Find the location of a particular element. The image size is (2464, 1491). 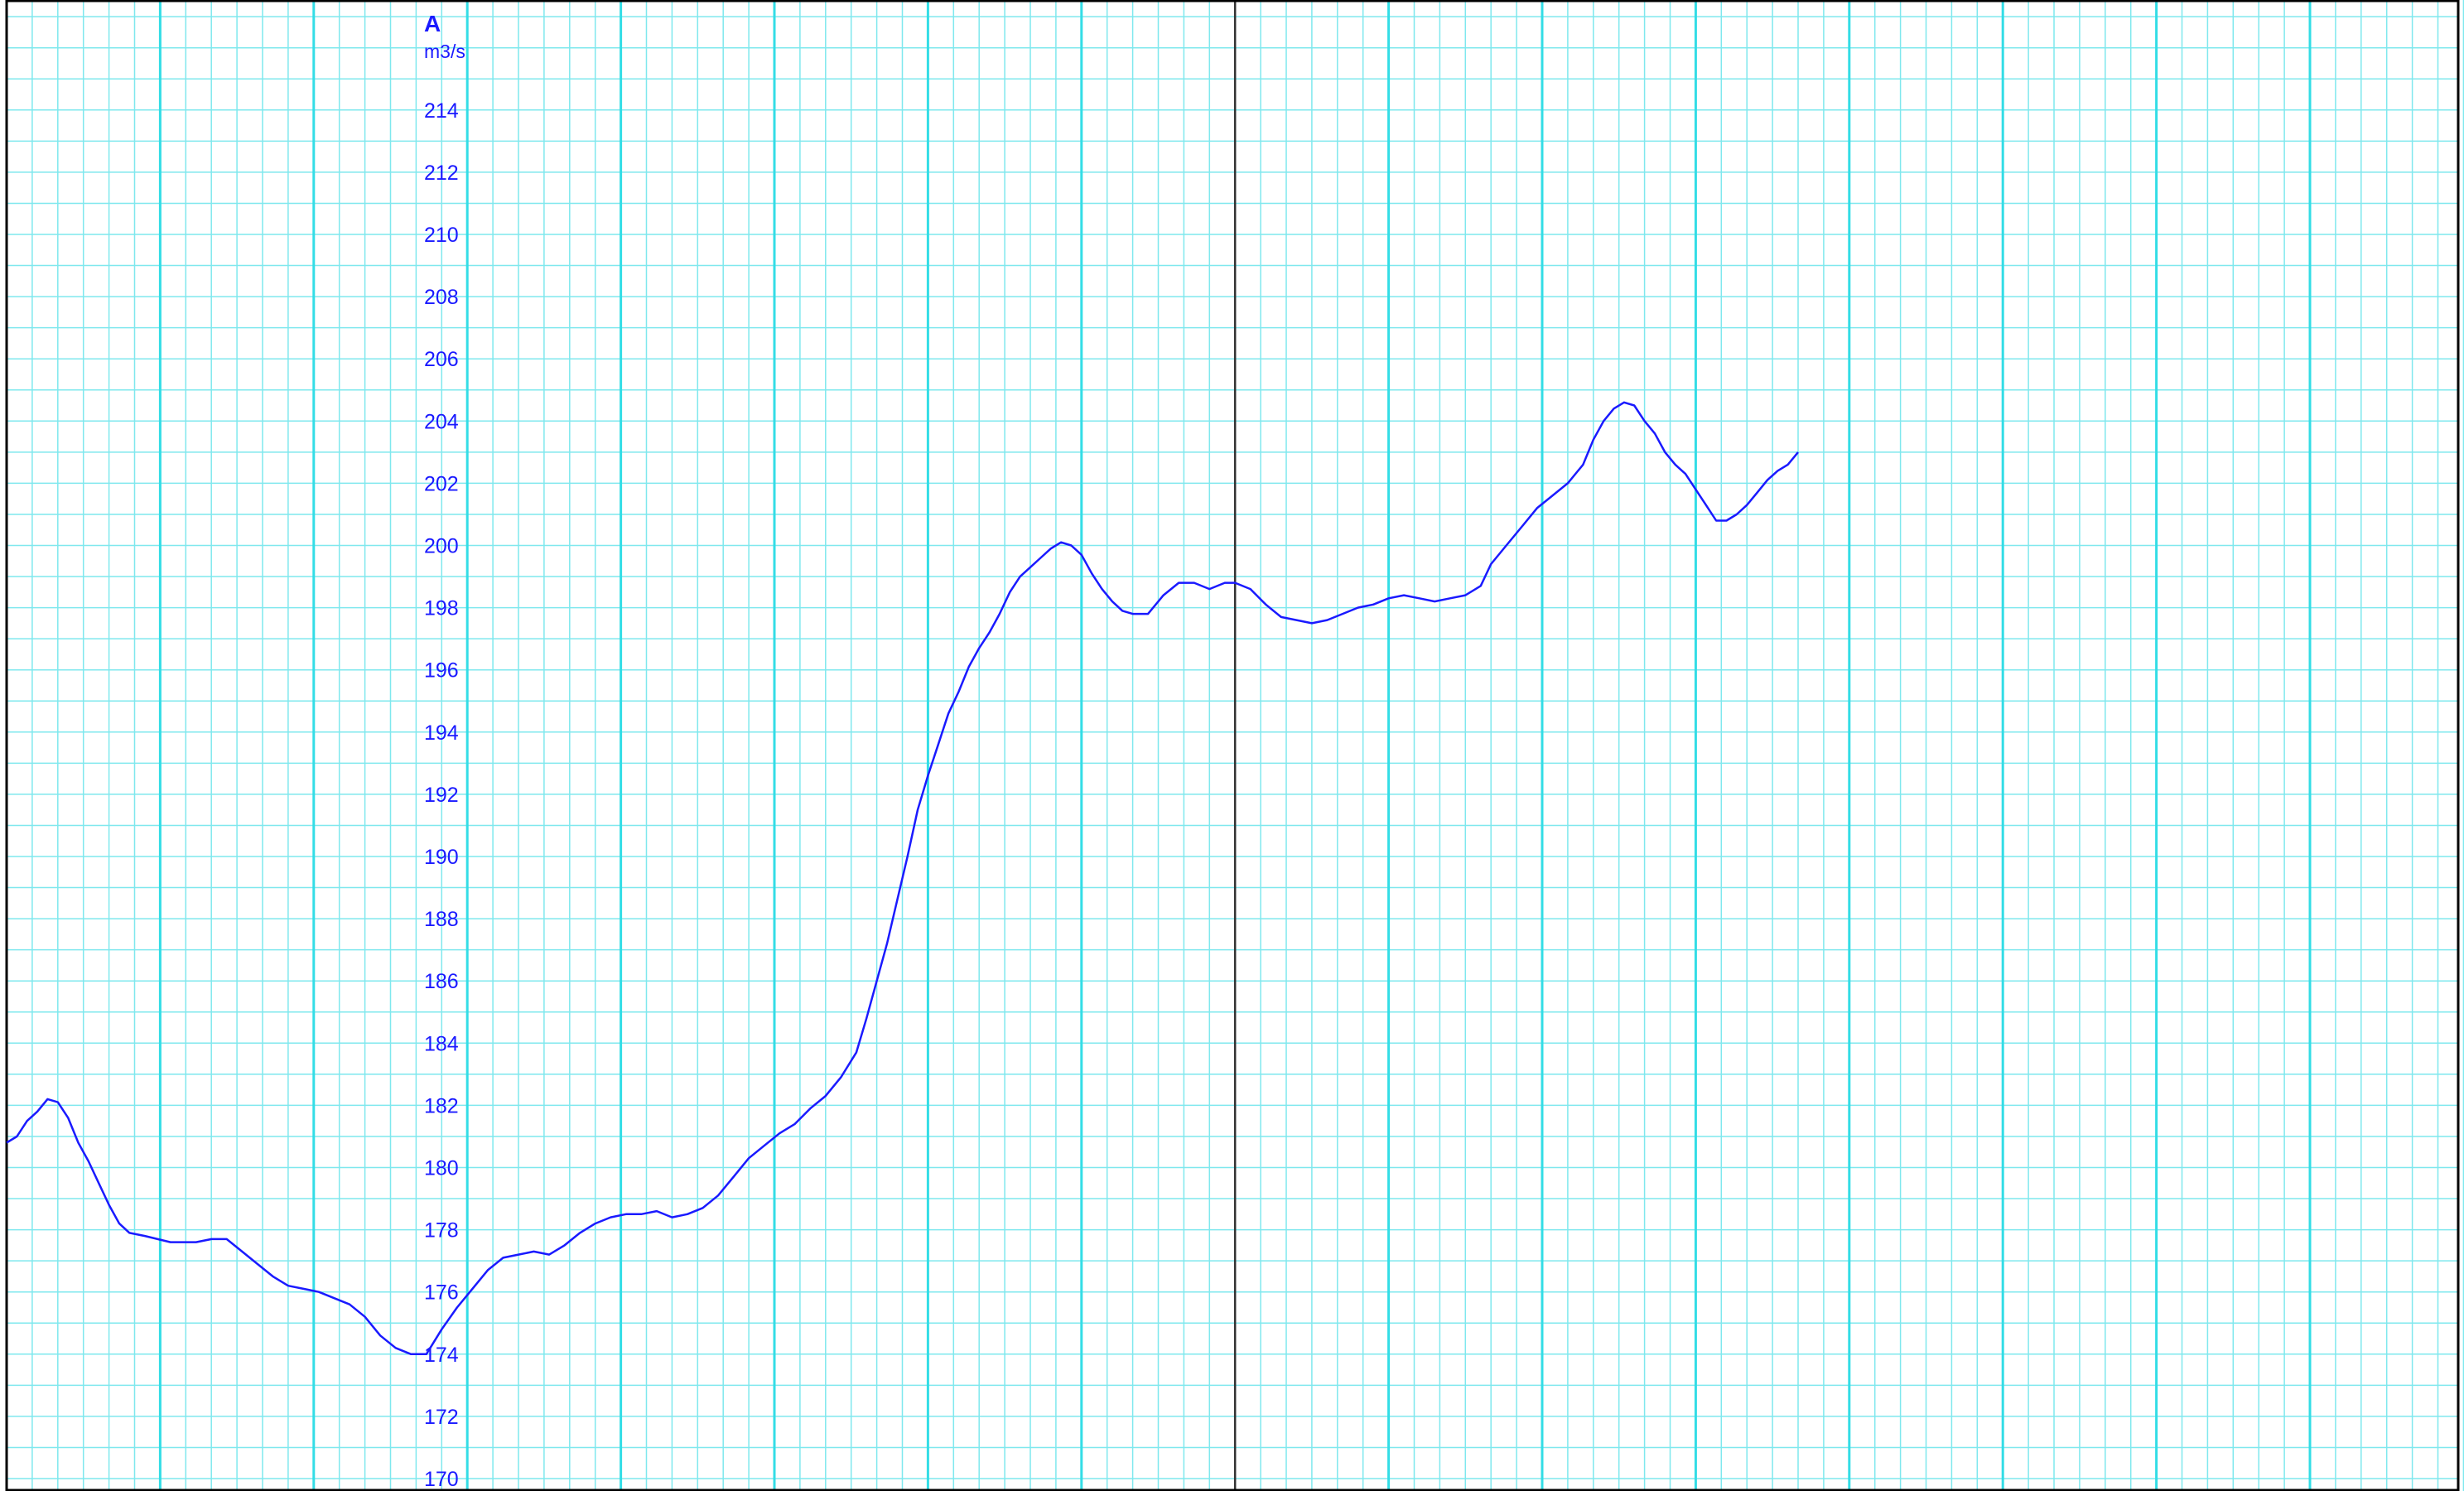

y-tick-label: 210 is located at coordinates (441, 235).